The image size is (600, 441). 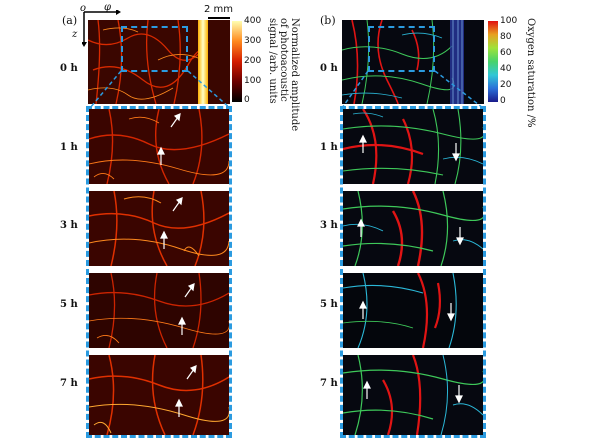 What do you see at coordinates (329, 68) in the screenshot?
I see `time-label-0h-b: 0 h` at bounding box center [329, 68].